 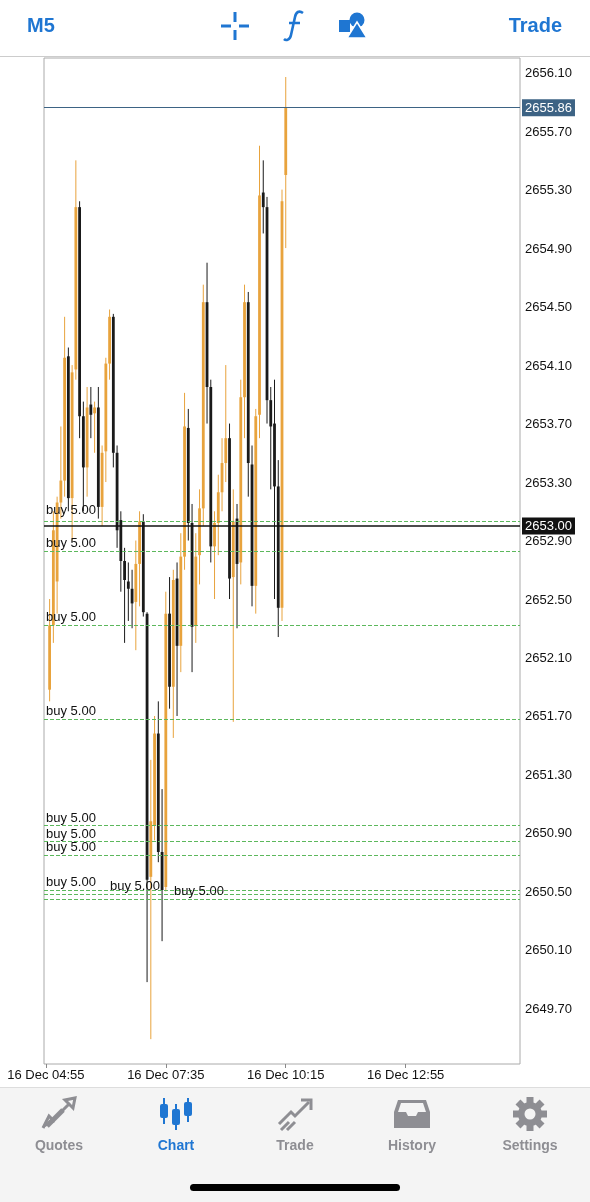 What do you see at coordinates (59, 1145) in the screenshot?
I see `text: Quotes` at bounding box center [59, 1145].